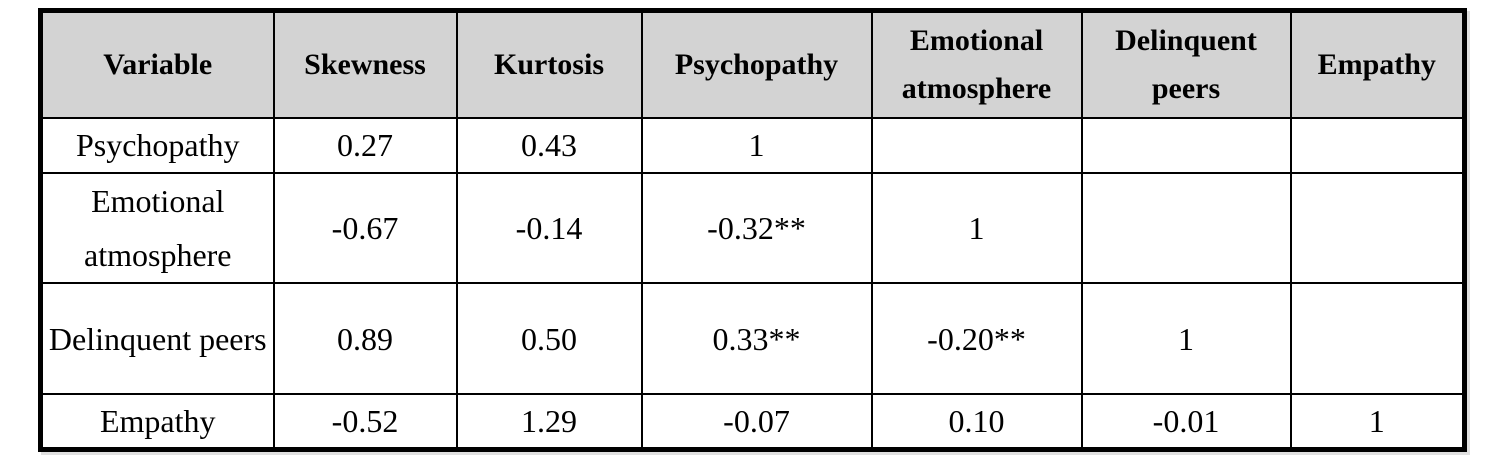 This screenshot has height=464, width=1500. Describe the element at coordinates (549, 228) in the screenshot. I see `data-cell: -0.14` at that location.